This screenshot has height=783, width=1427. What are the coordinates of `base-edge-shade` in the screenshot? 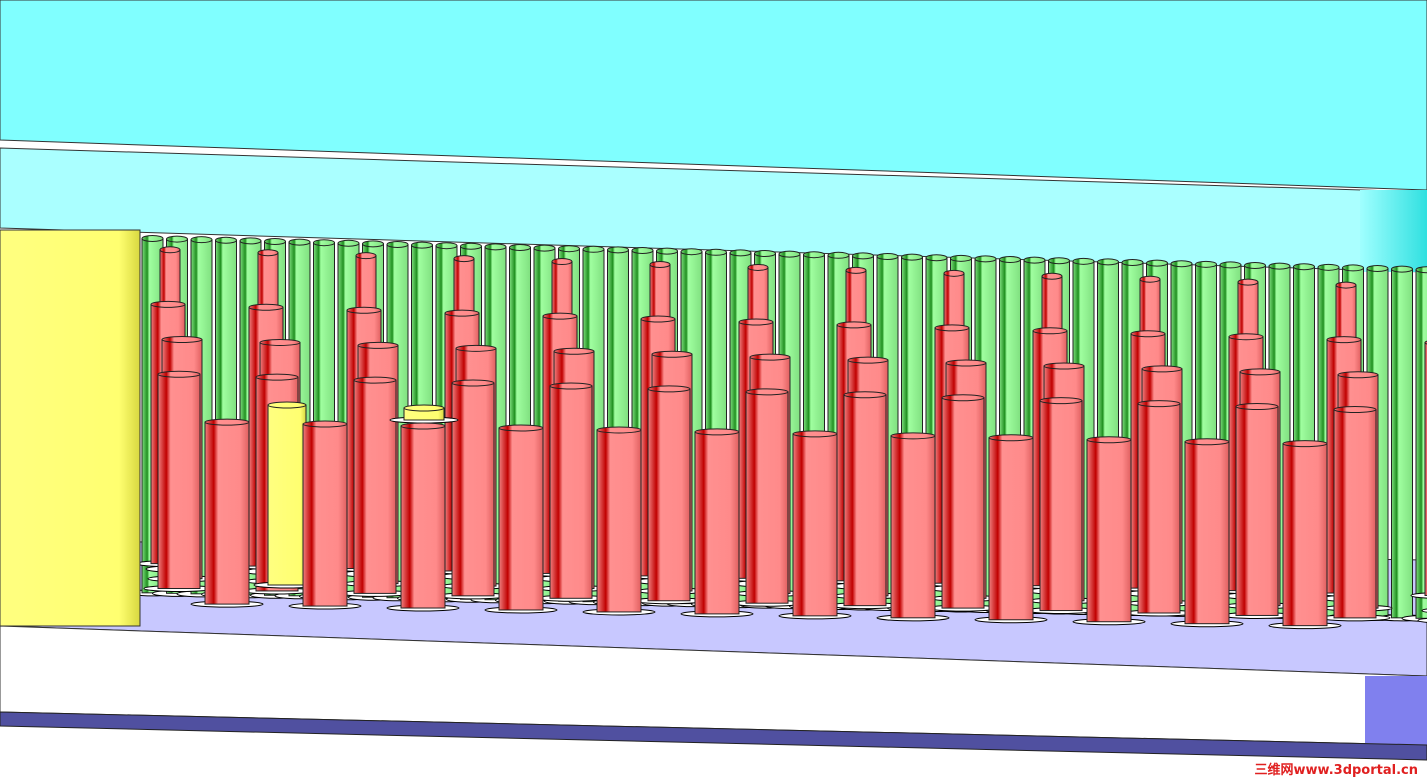 It's located at (1396, 711).